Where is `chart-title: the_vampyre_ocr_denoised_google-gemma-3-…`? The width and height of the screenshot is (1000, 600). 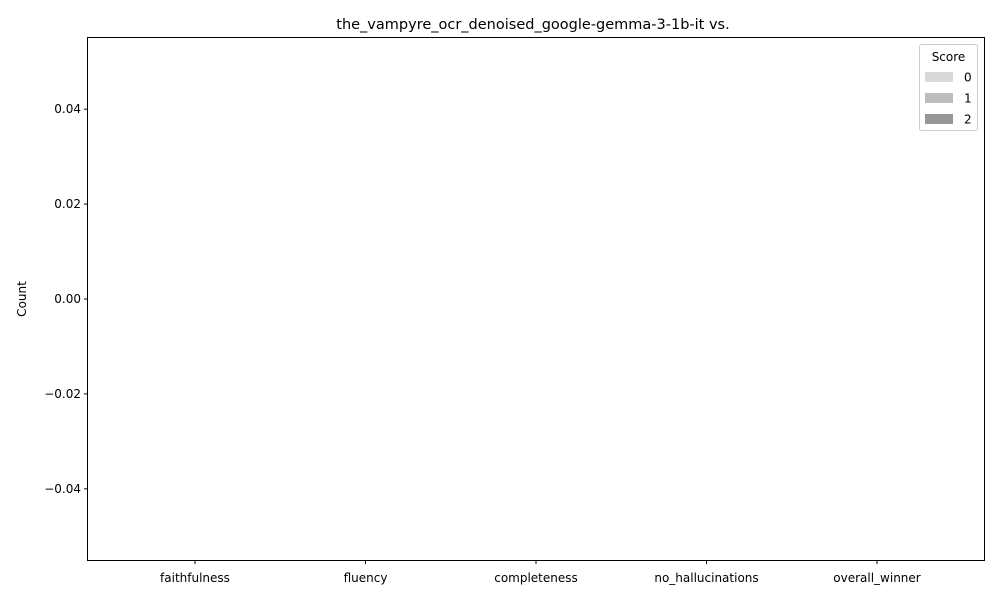 chart-title: the_vampyre_ocr_denoised_google-gemma-3-… is located at coordinates (532, 25).